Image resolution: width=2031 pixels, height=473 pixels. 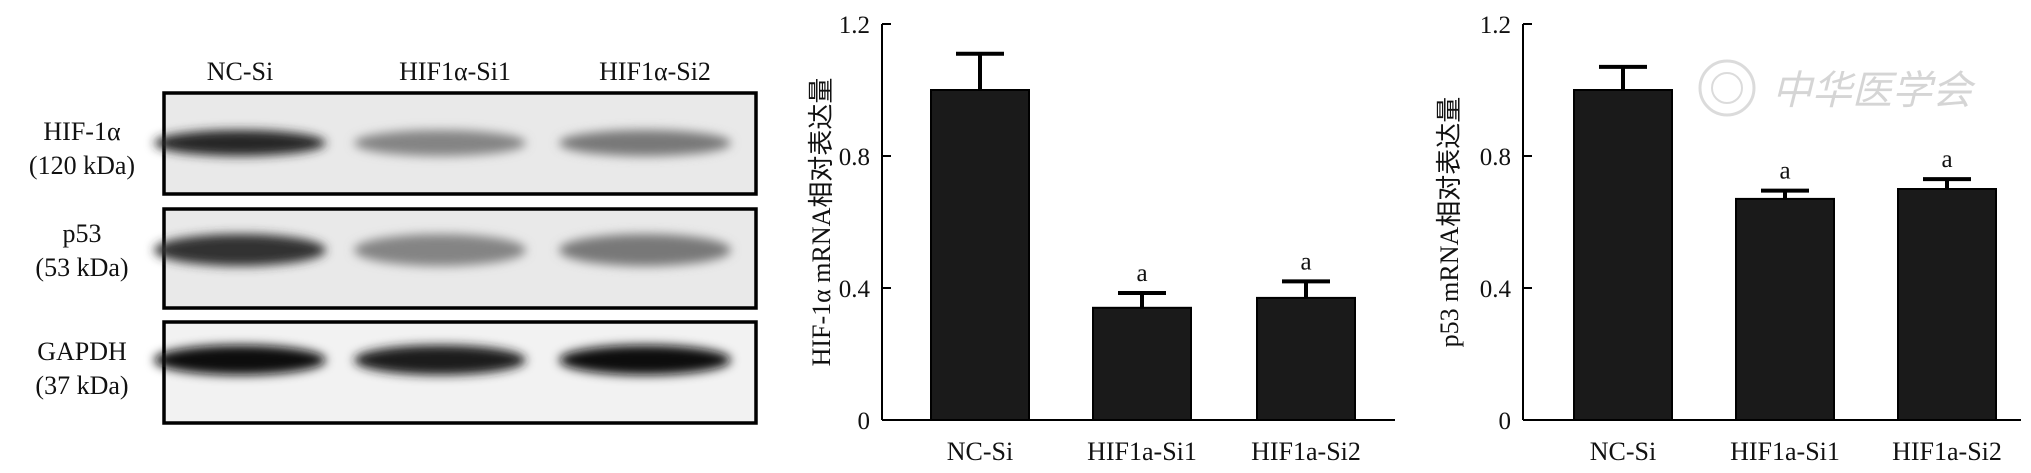 I want to click on lane-label: HIF1α-Si2, so click(x=655, y=71).